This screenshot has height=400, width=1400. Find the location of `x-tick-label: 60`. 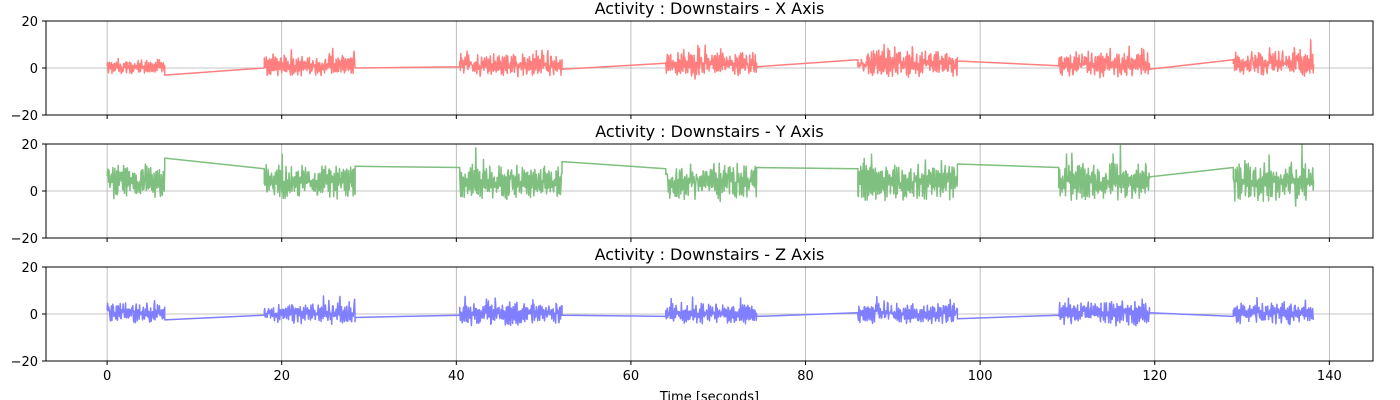

x-tick-label: 60 is located at coordinates (631, 376).